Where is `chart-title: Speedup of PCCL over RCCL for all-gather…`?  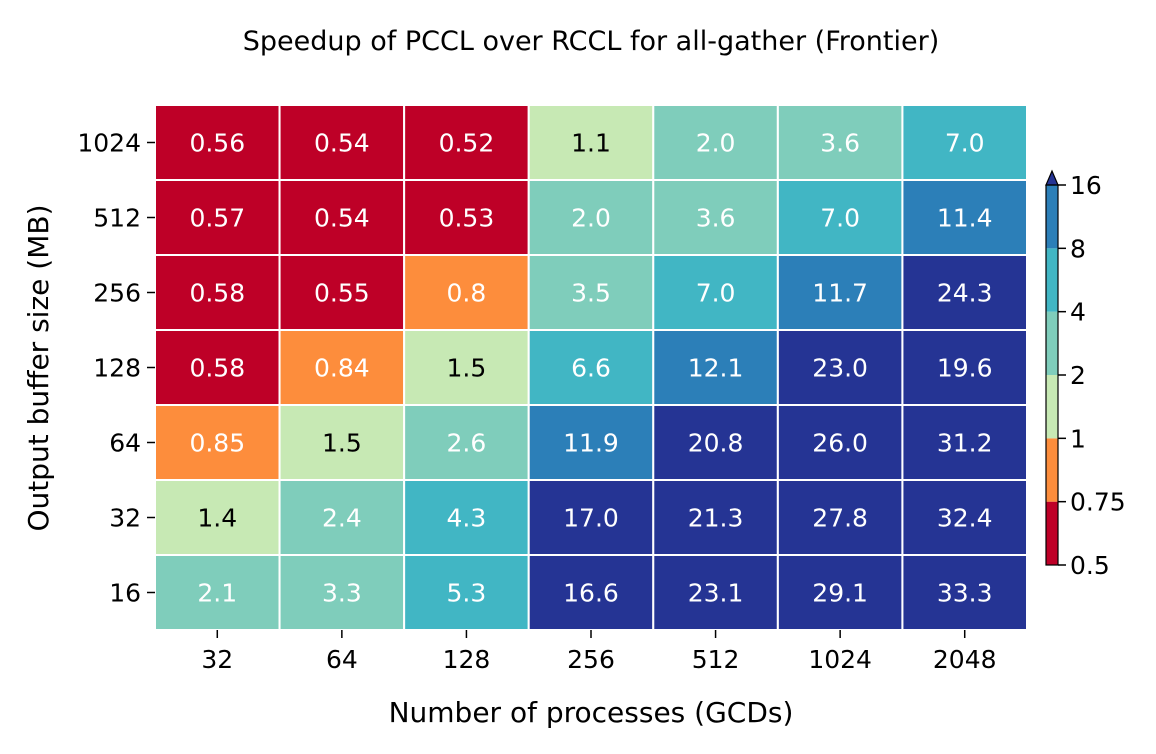 chart-title: Speedup of PCCL over RCCL for all-gather… is located at coordinates (591, 41).